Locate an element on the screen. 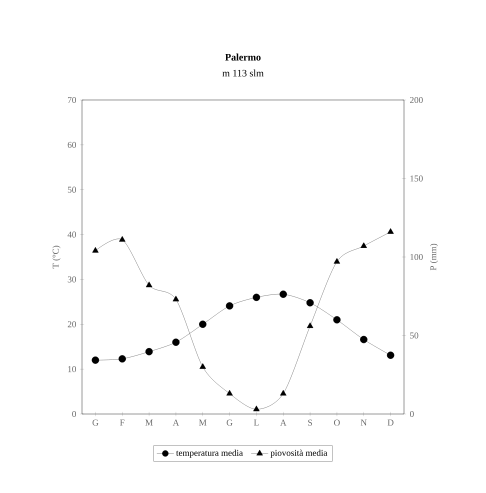 This screenshot has width=486, height=493. x-tick-label: D is located at coordinates (391, 423).